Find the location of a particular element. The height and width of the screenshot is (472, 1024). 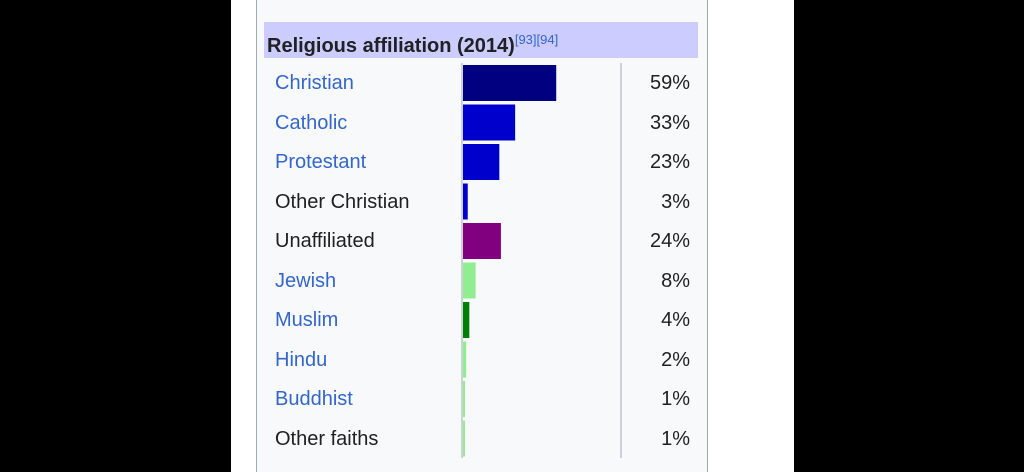

bar-catholic is located at coordinates (489, 122).